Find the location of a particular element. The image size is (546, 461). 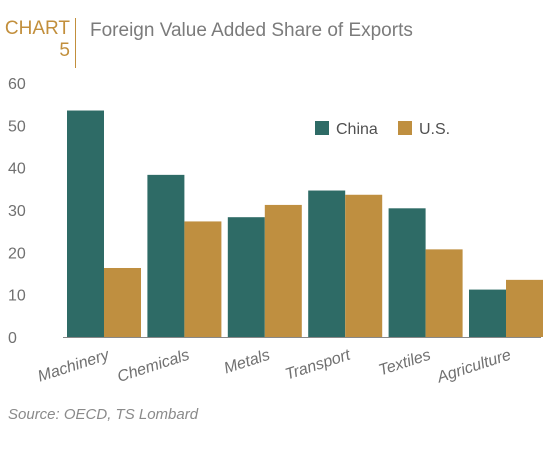

legend-label: China is located at coordinates (357, 129).